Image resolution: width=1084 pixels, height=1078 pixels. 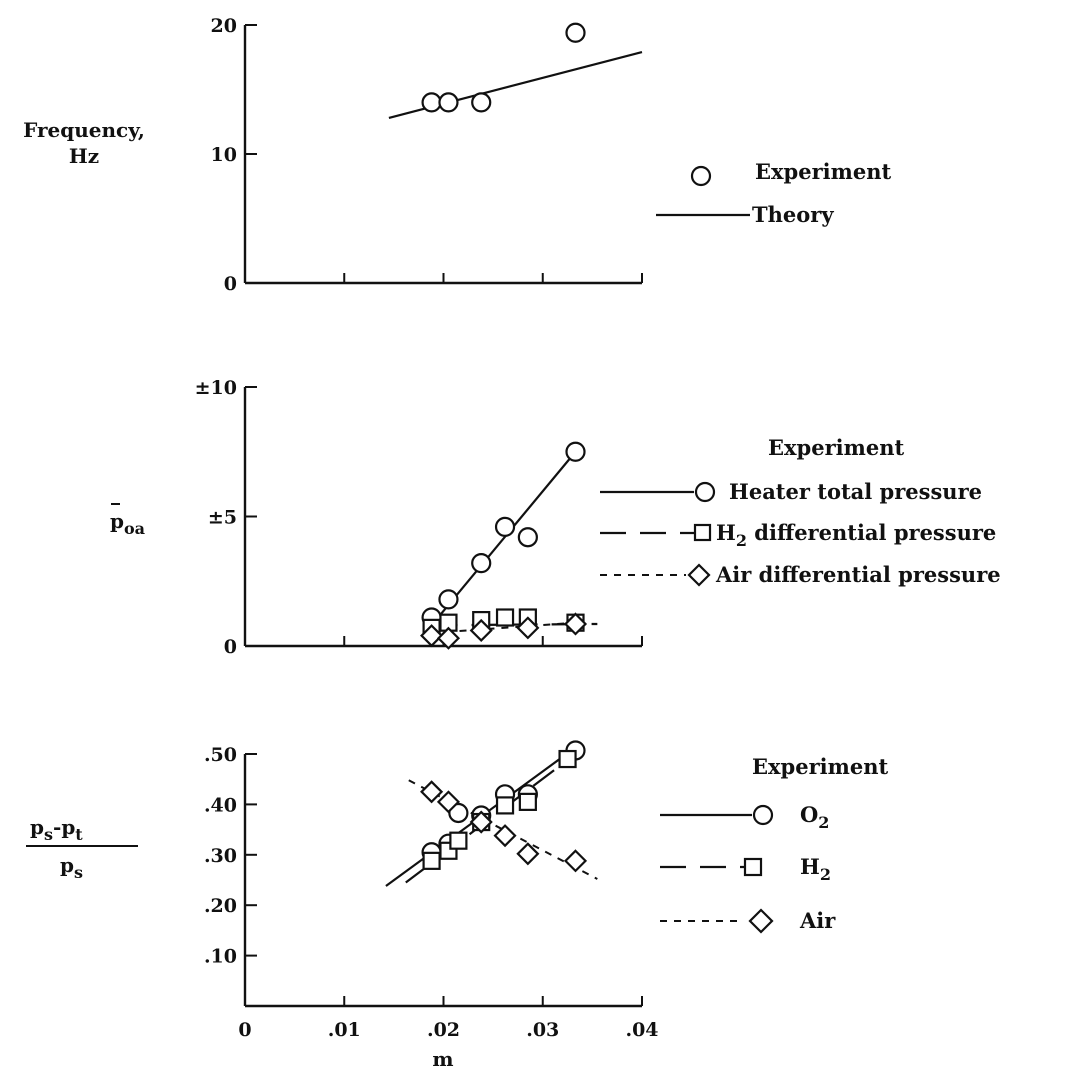 What do you see at coordinates (503, 67) in the screenshot?
I see `frequency-markers` at bounding box center [503, 67].